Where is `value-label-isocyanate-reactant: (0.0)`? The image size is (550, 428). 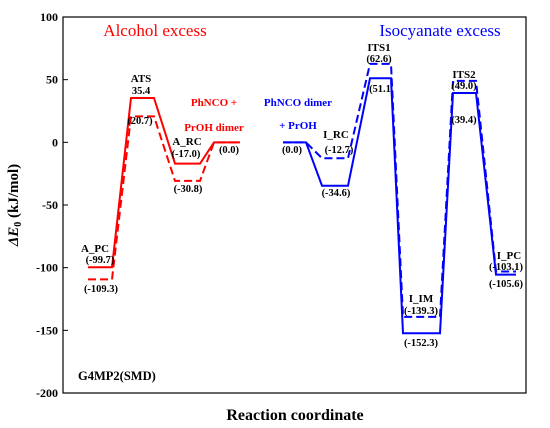
value-label-isocyanate-reactant: (0.0) is located at coordinates (292, 150).